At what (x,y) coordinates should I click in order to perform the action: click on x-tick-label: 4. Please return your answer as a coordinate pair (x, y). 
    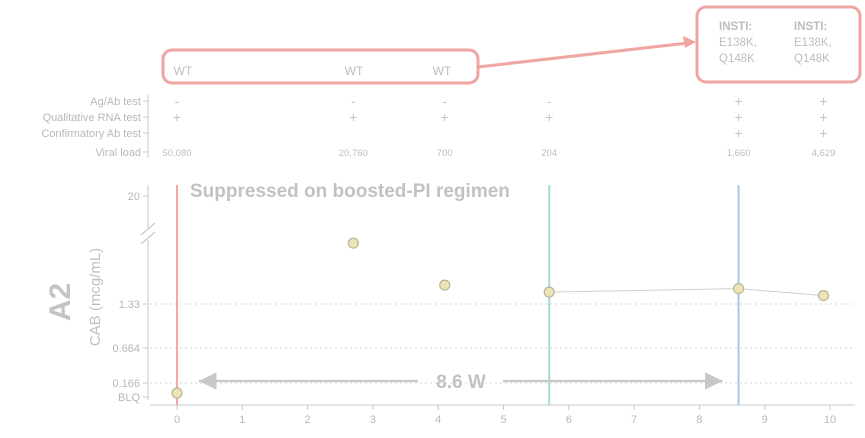
    Looking at the image, I should click on (438, 420).